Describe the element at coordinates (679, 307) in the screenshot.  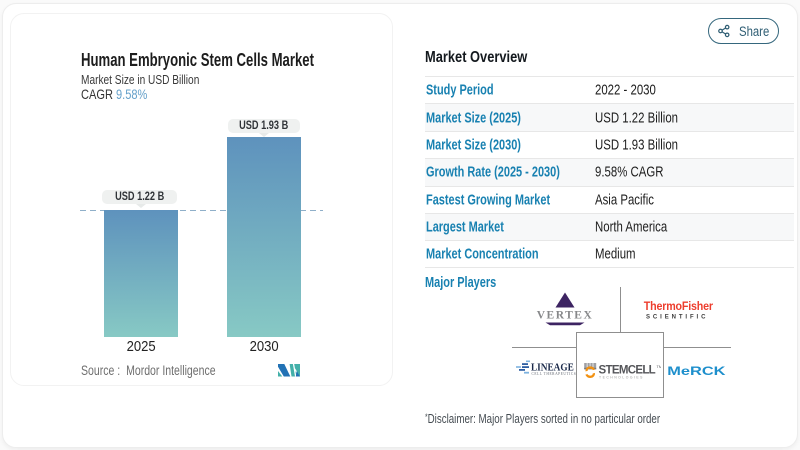
I see `svg-text: ThermoFisher` at that location.